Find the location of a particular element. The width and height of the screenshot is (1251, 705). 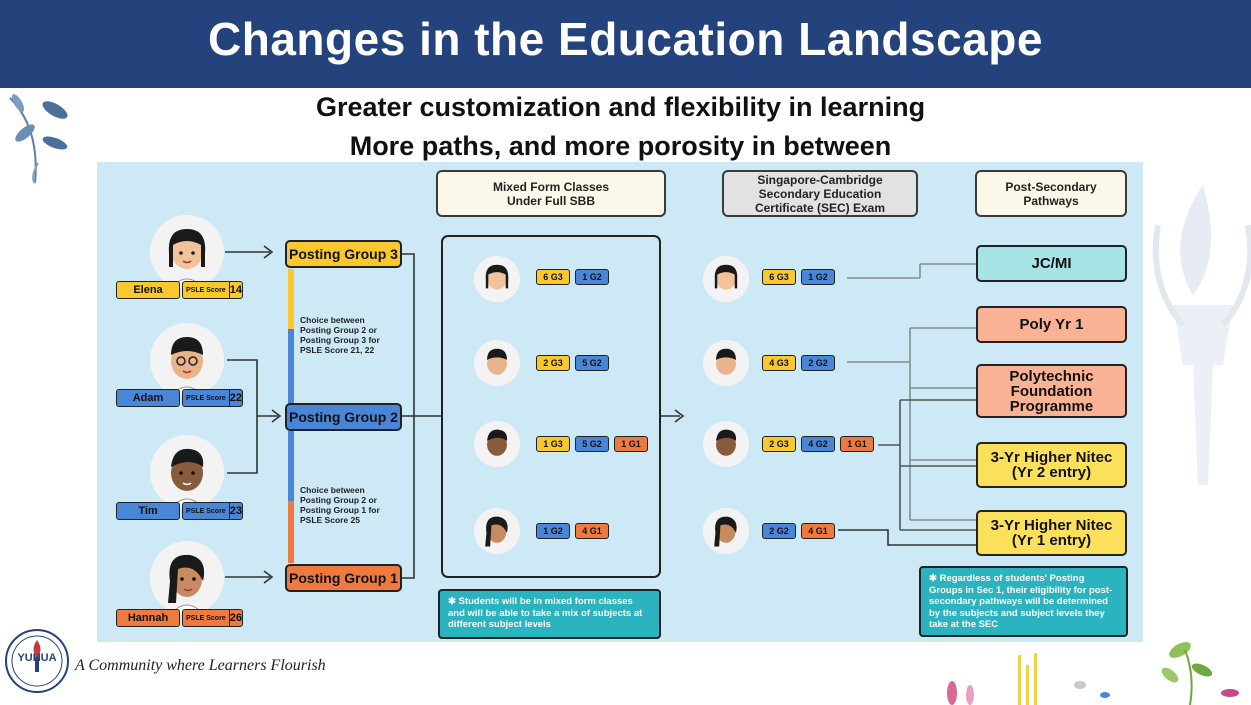

student-name-tag: Tim is located at coordinates (148, 511).